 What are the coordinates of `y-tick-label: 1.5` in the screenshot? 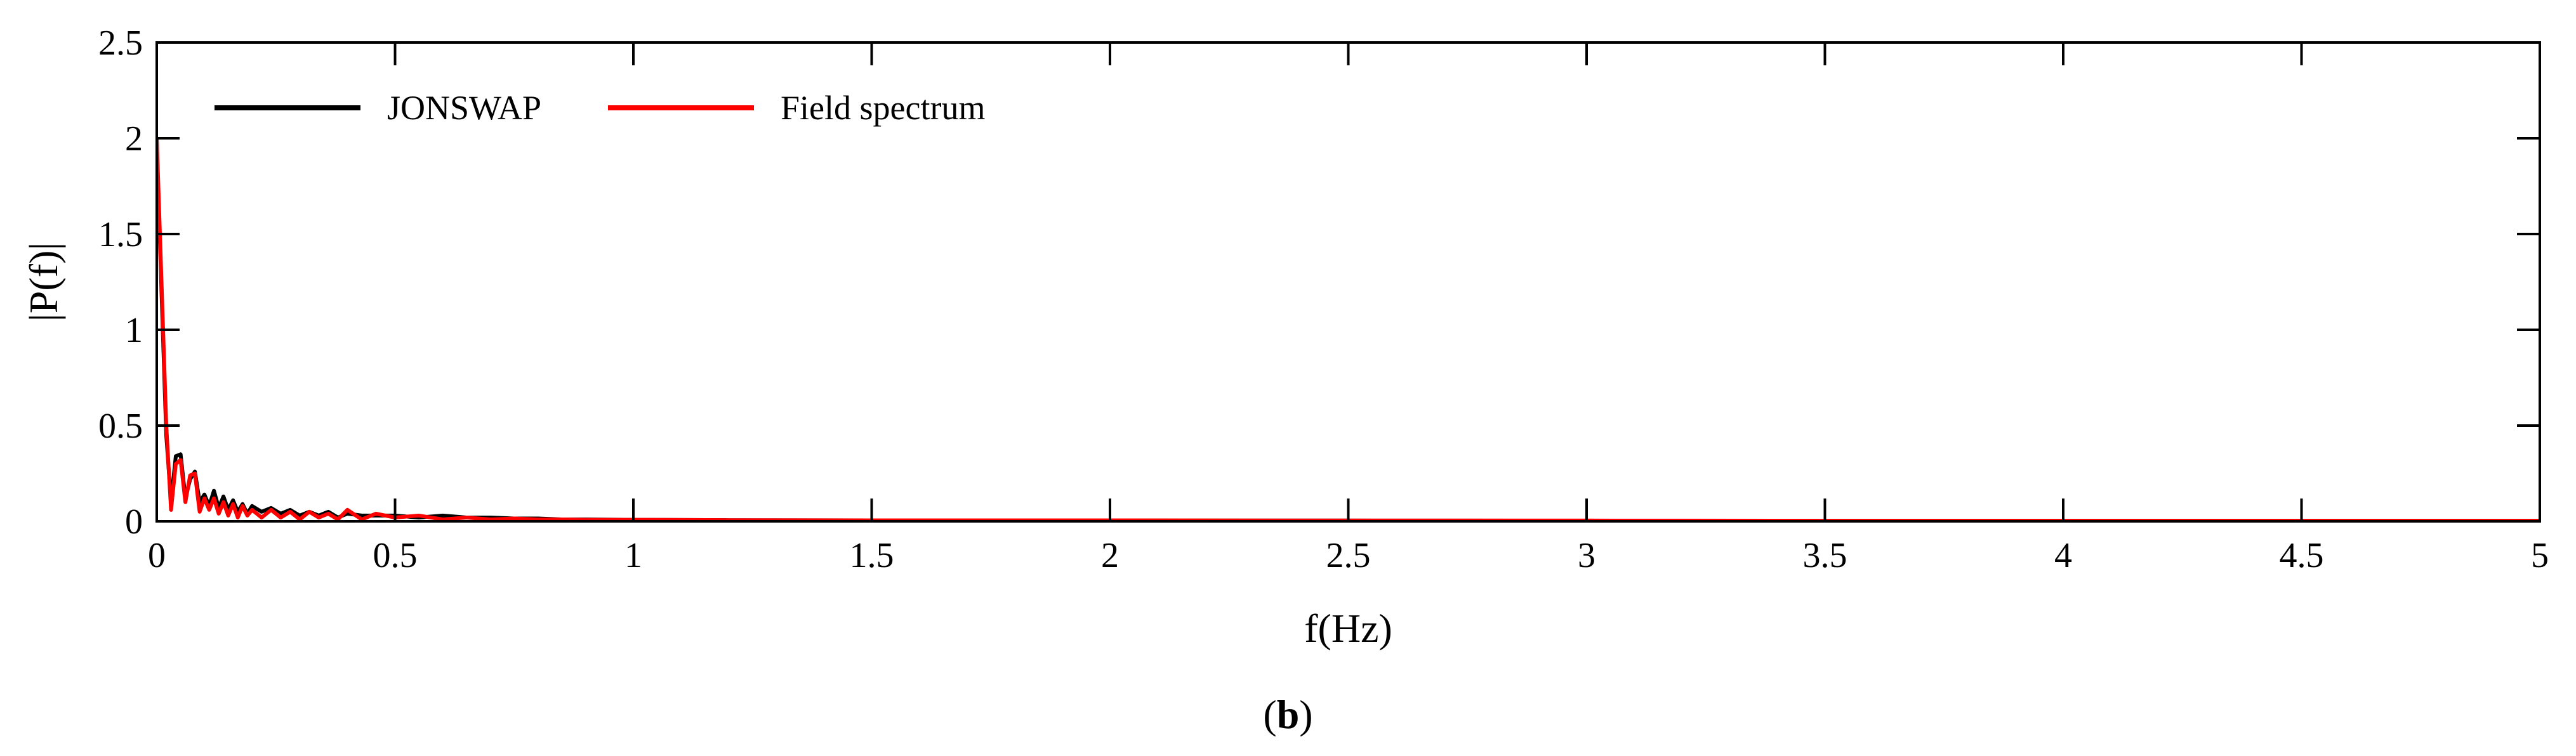 It's located at (121, 235).